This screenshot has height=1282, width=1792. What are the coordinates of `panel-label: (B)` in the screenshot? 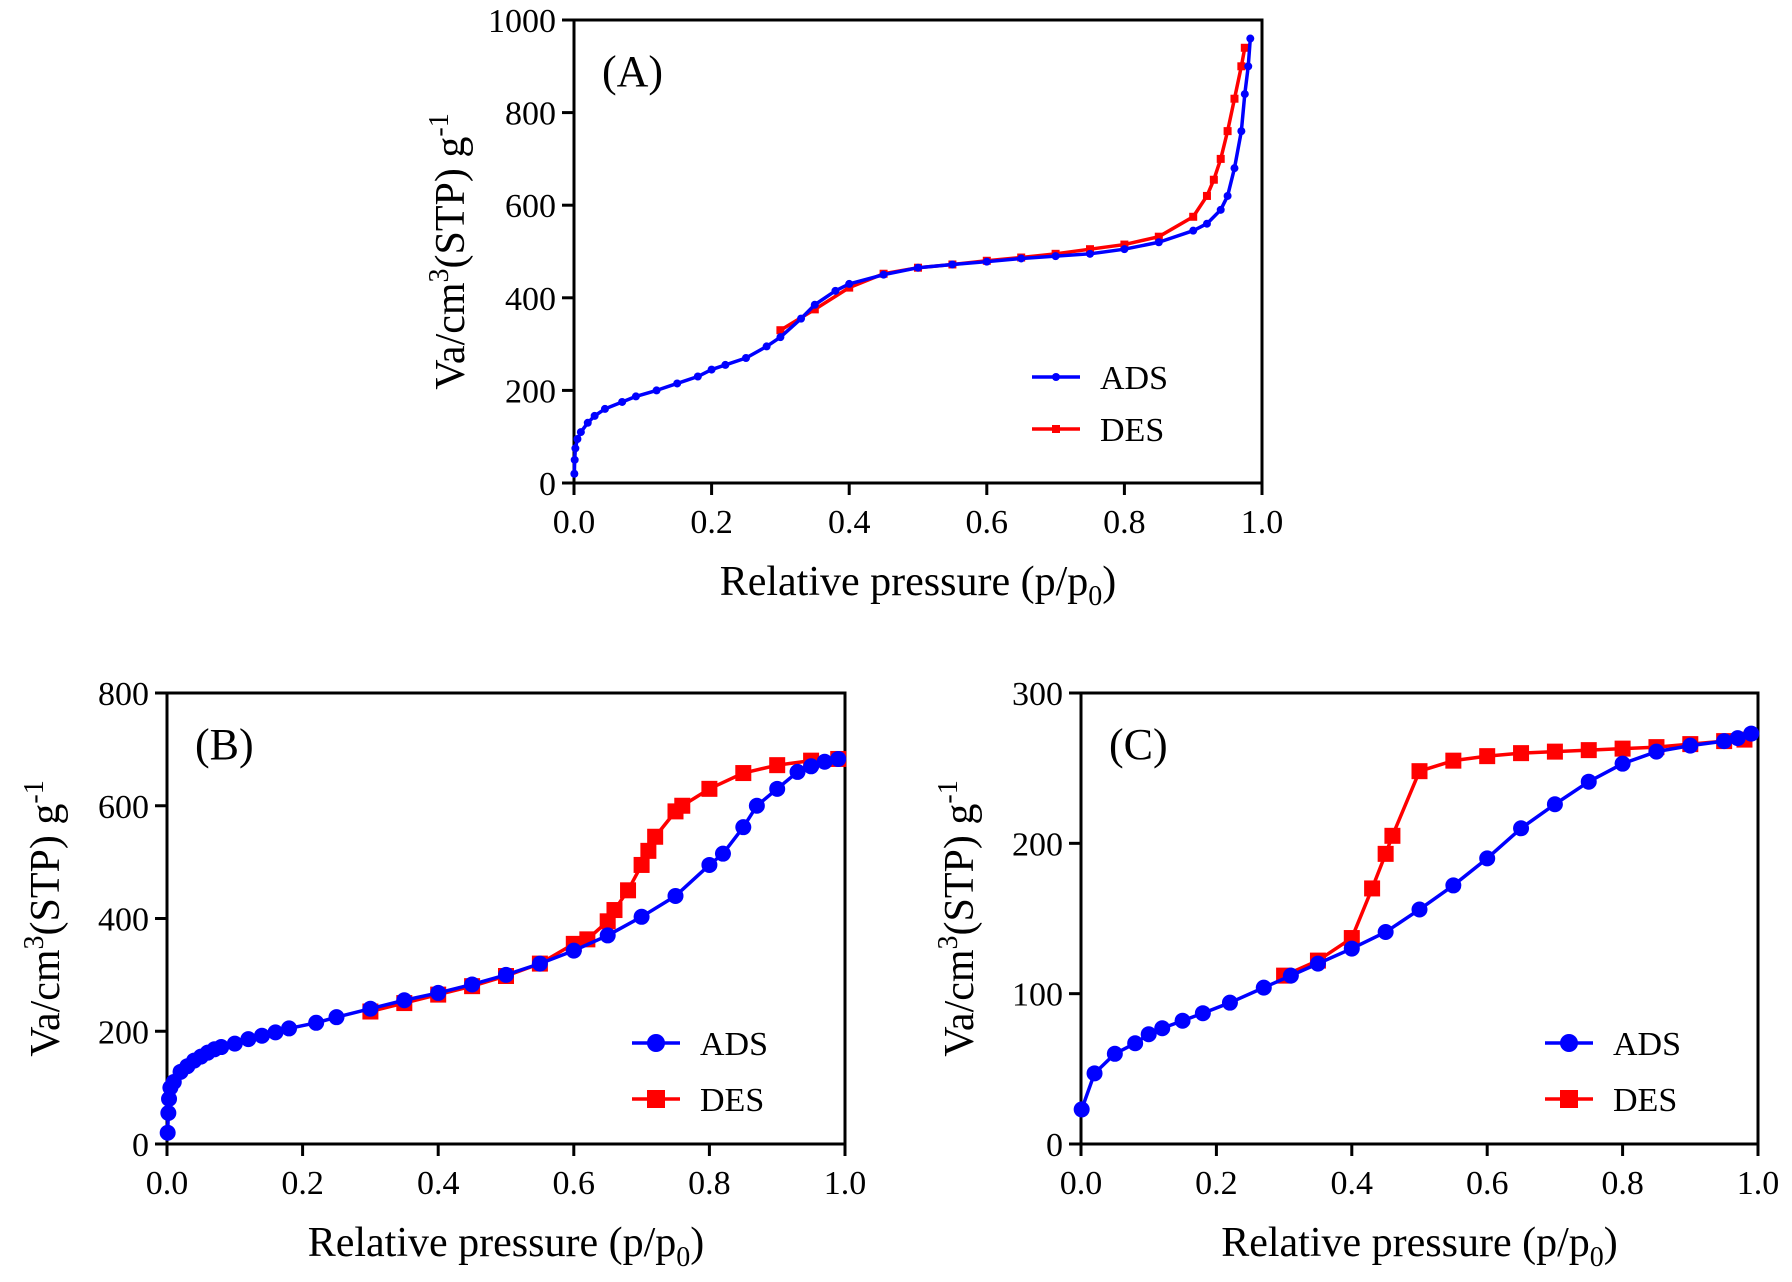 It's located at (224, 744).